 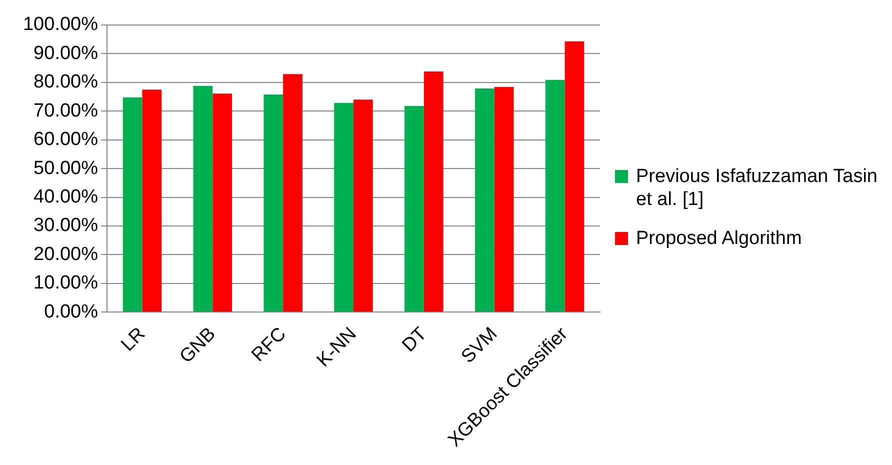 I want to click on y-tick-label: 10.00%, so click(x=66, y=283).